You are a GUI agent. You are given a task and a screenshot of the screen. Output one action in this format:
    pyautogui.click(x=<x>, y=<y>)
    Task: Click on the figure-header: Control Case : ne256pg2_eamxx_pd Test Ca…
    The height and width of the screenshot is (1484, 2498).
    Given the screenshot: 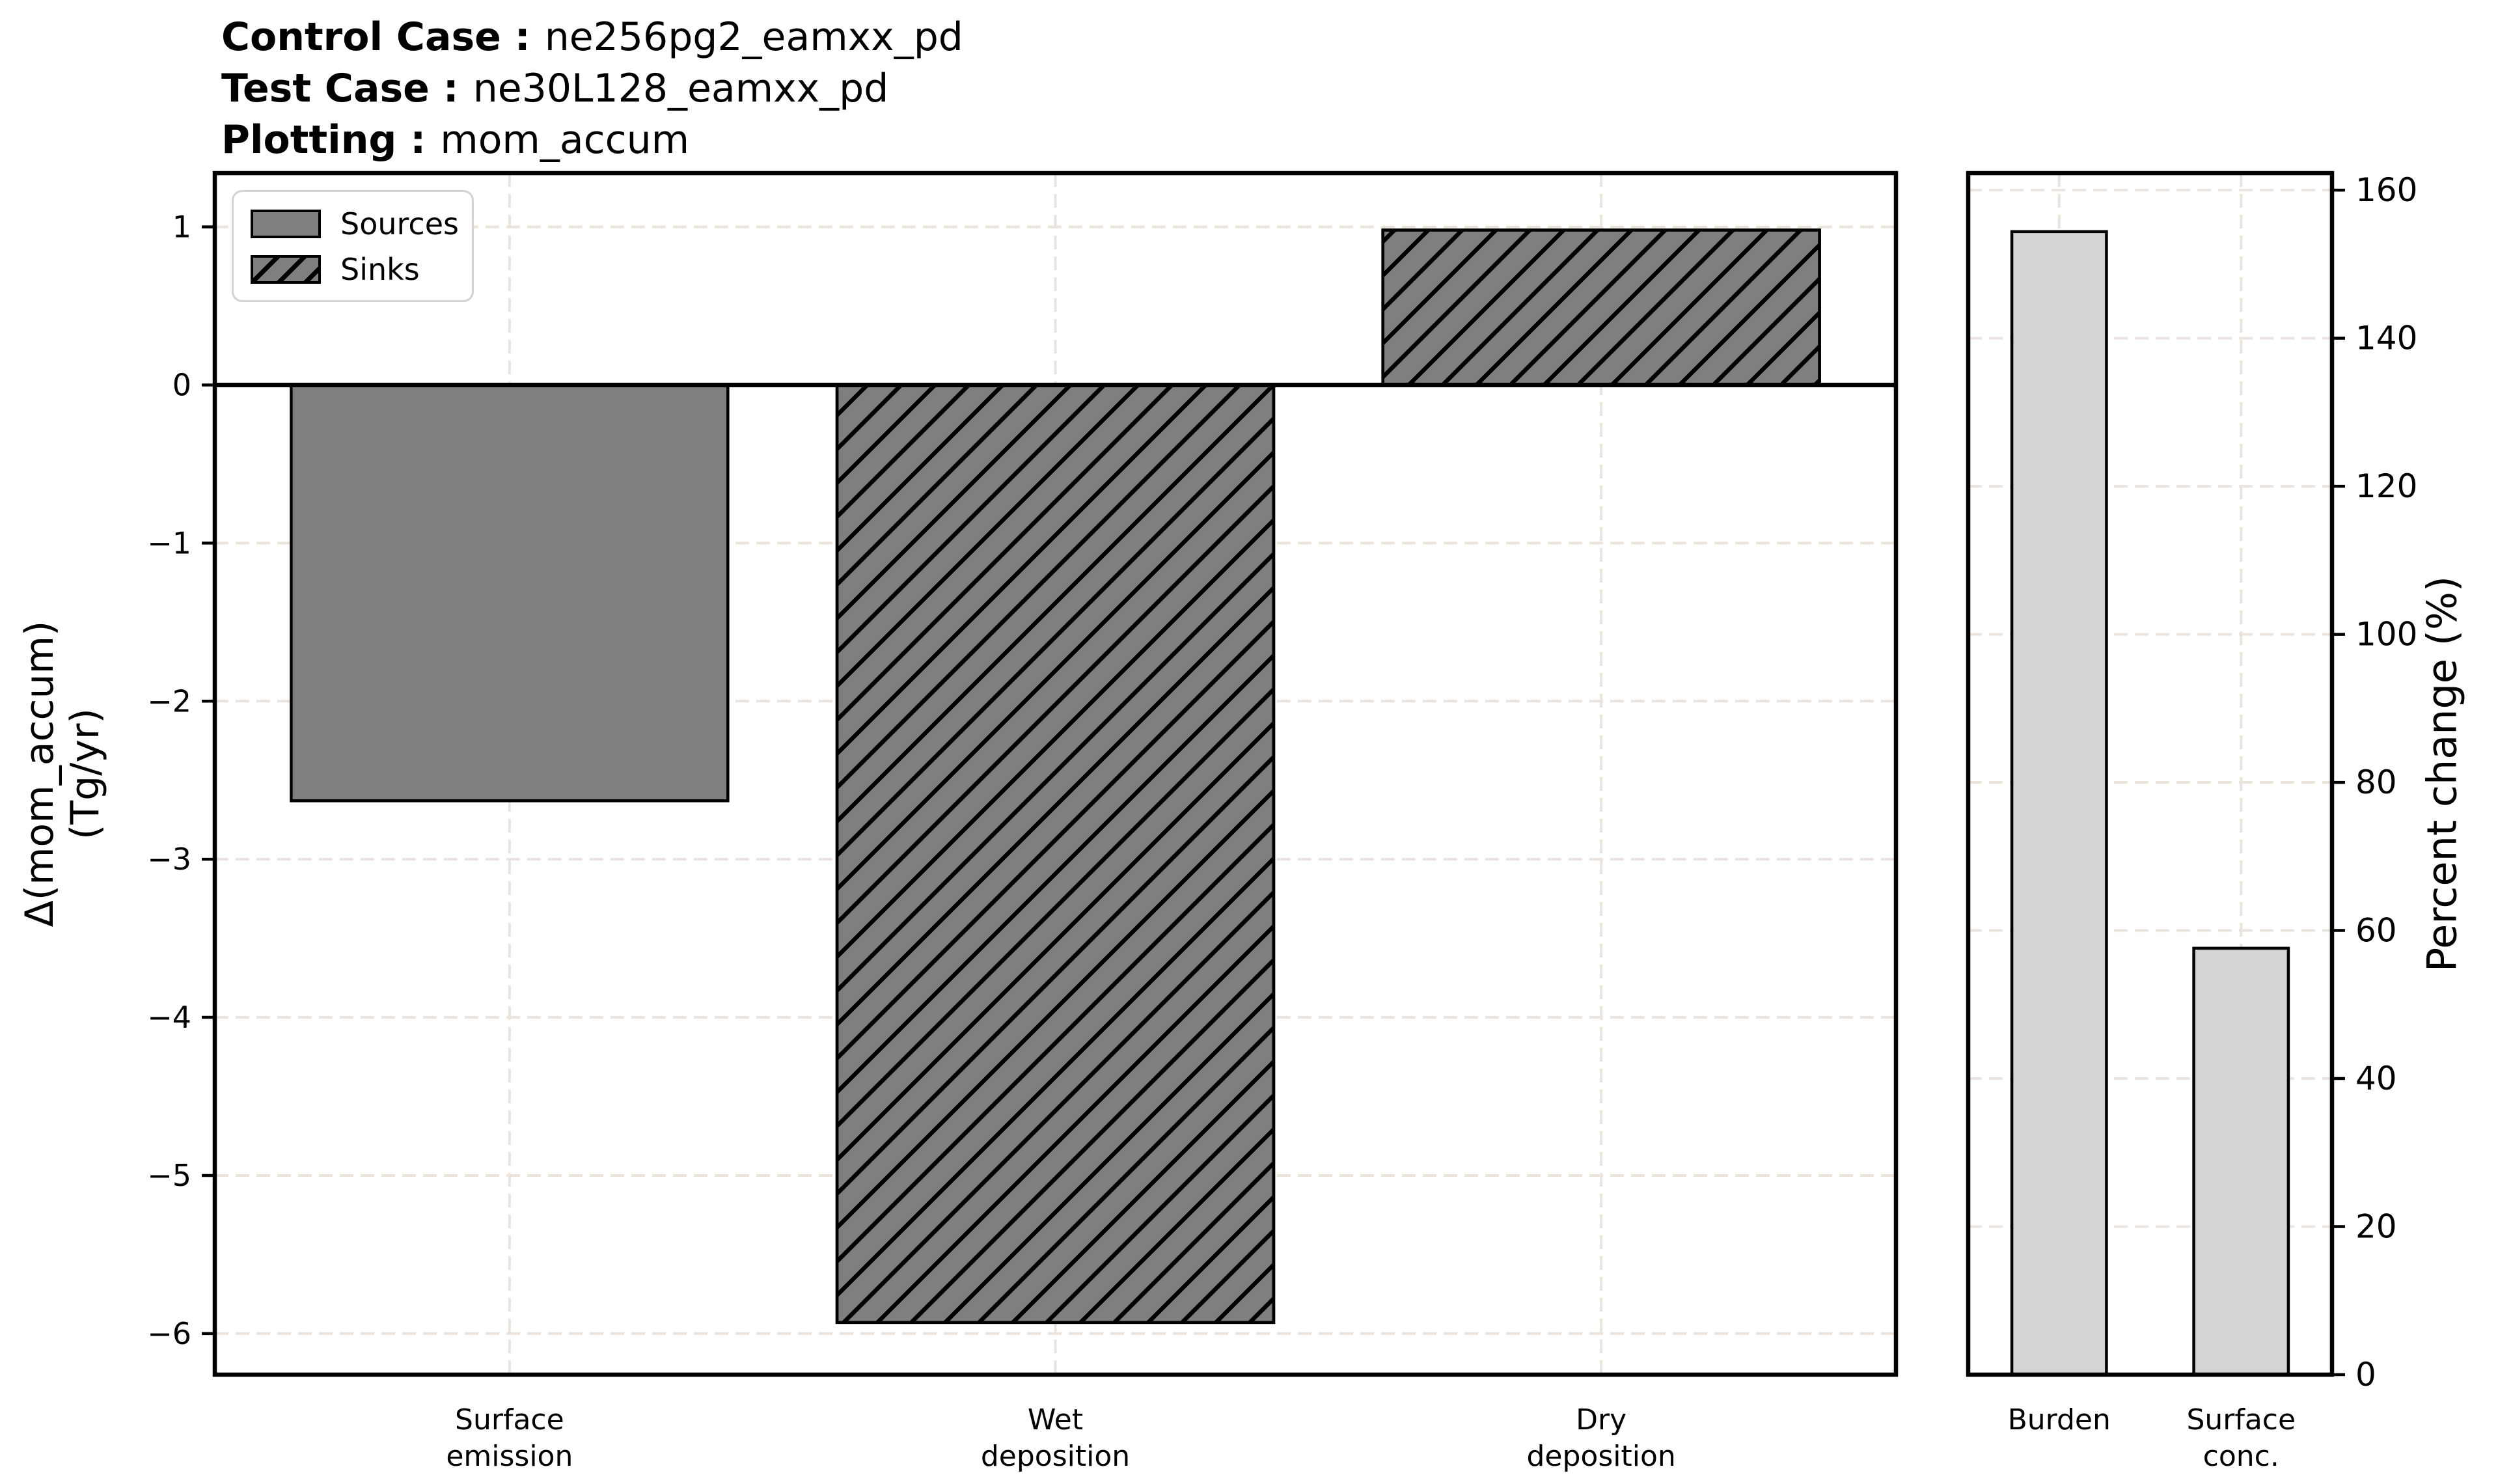 What is the action you would take?
    pyautogui.click(x=592, y=89)
    